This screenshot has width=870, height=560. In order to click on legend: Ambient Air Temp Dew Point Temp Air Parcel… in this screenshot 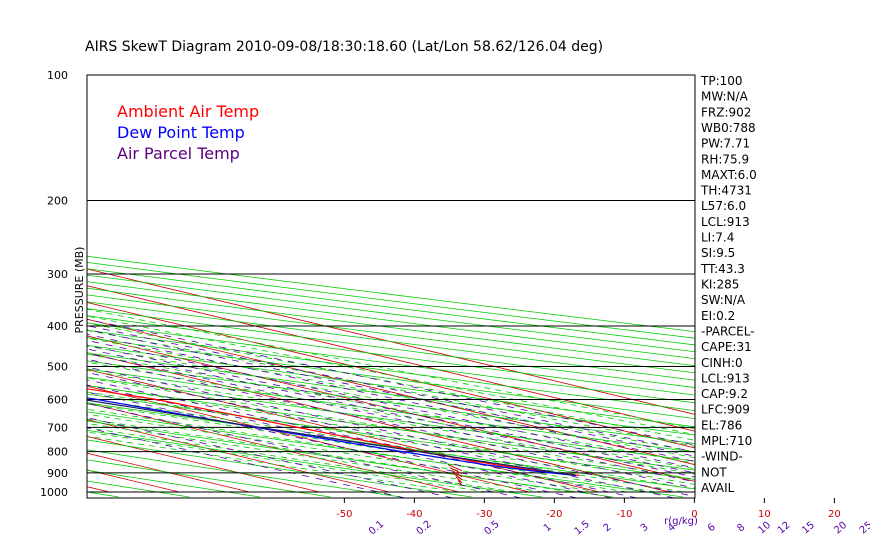, I will do `click(188, 132)`.